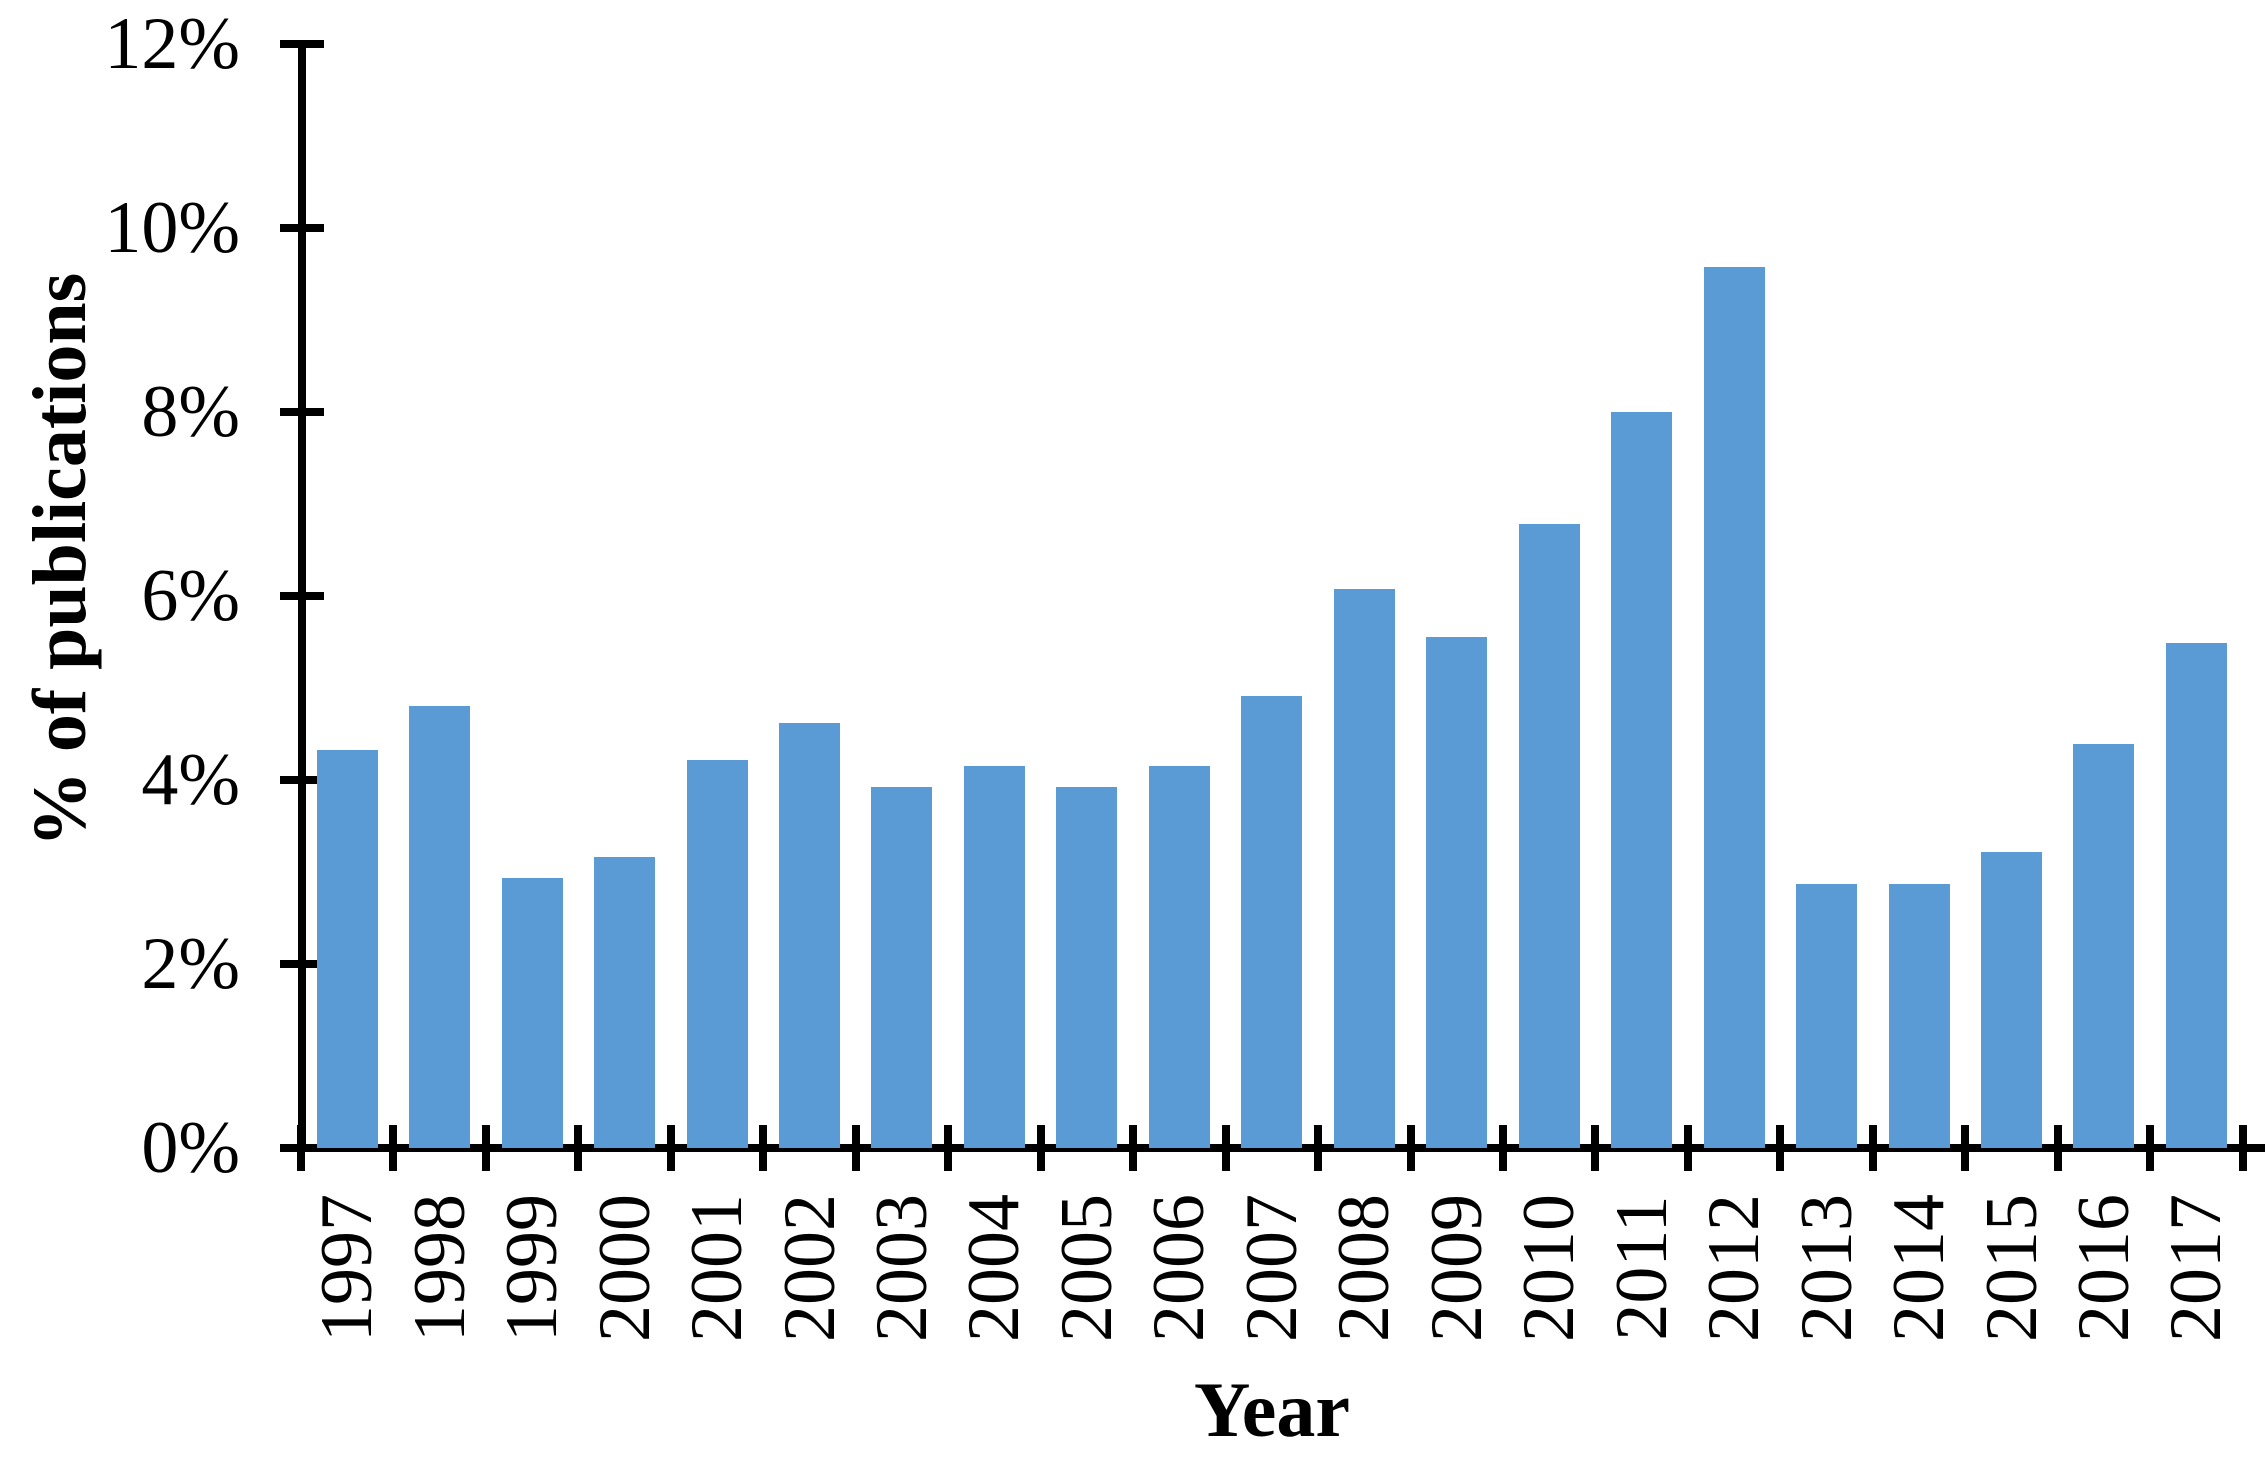 This screenshot has height=1460, width=2265. I want to click on x-tick-label: 2007, so click(1271, 1268).